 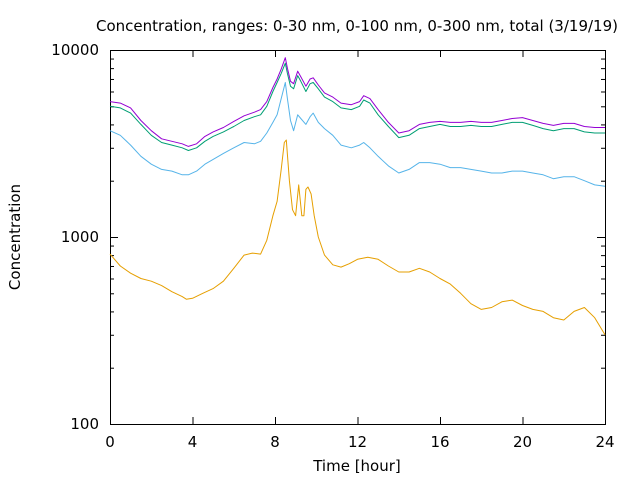 I want to click on x-tick-label: 16, so click(x=439, y=442).